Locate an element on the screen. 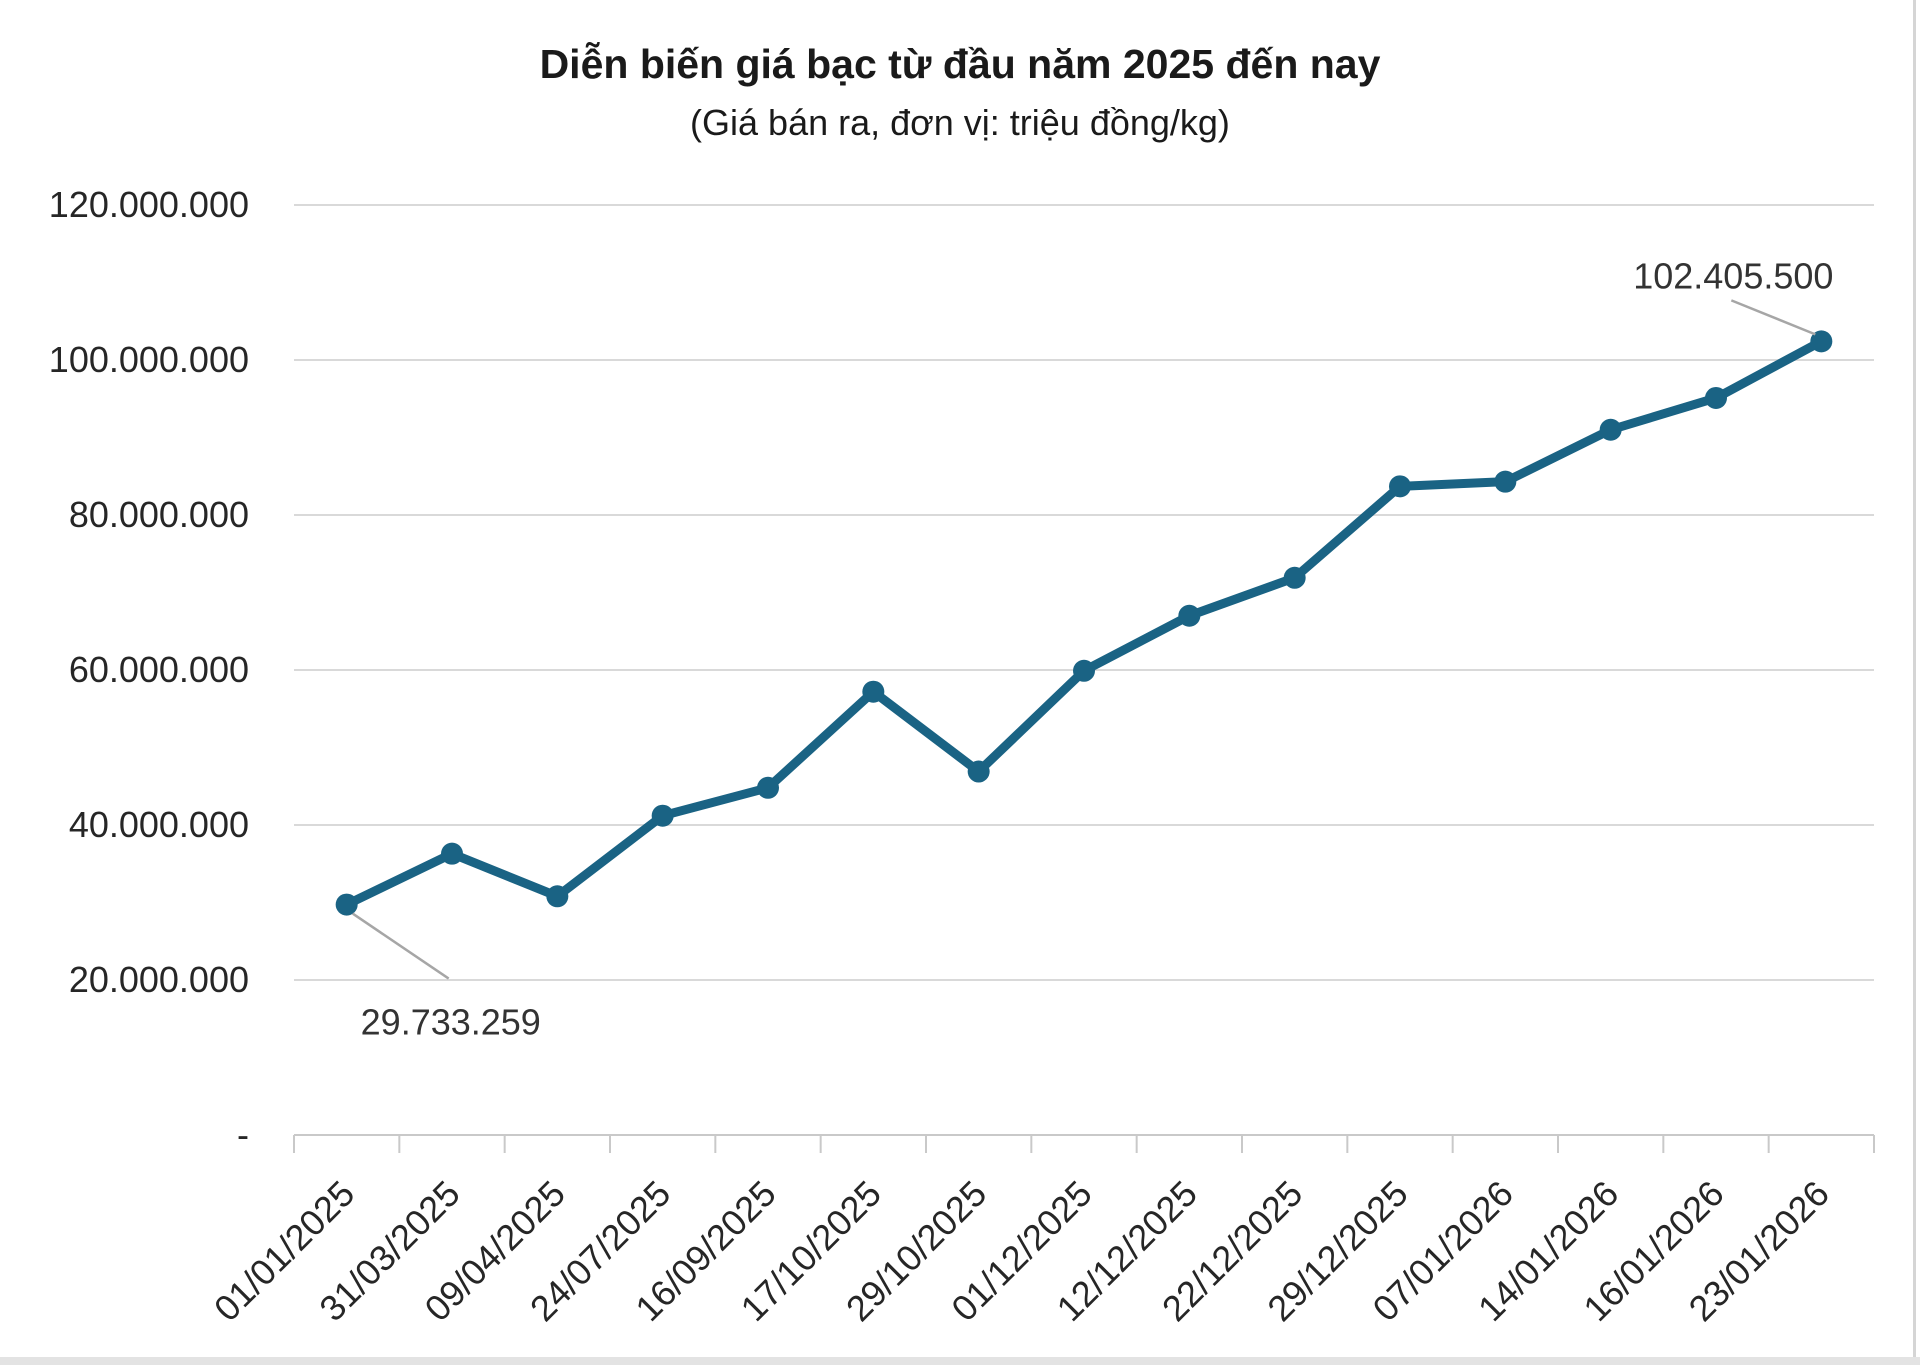 This screenshot has width=1920, height=1365. y-axis-tick-label: 60.000.000 is located at coordinates (159, 669).